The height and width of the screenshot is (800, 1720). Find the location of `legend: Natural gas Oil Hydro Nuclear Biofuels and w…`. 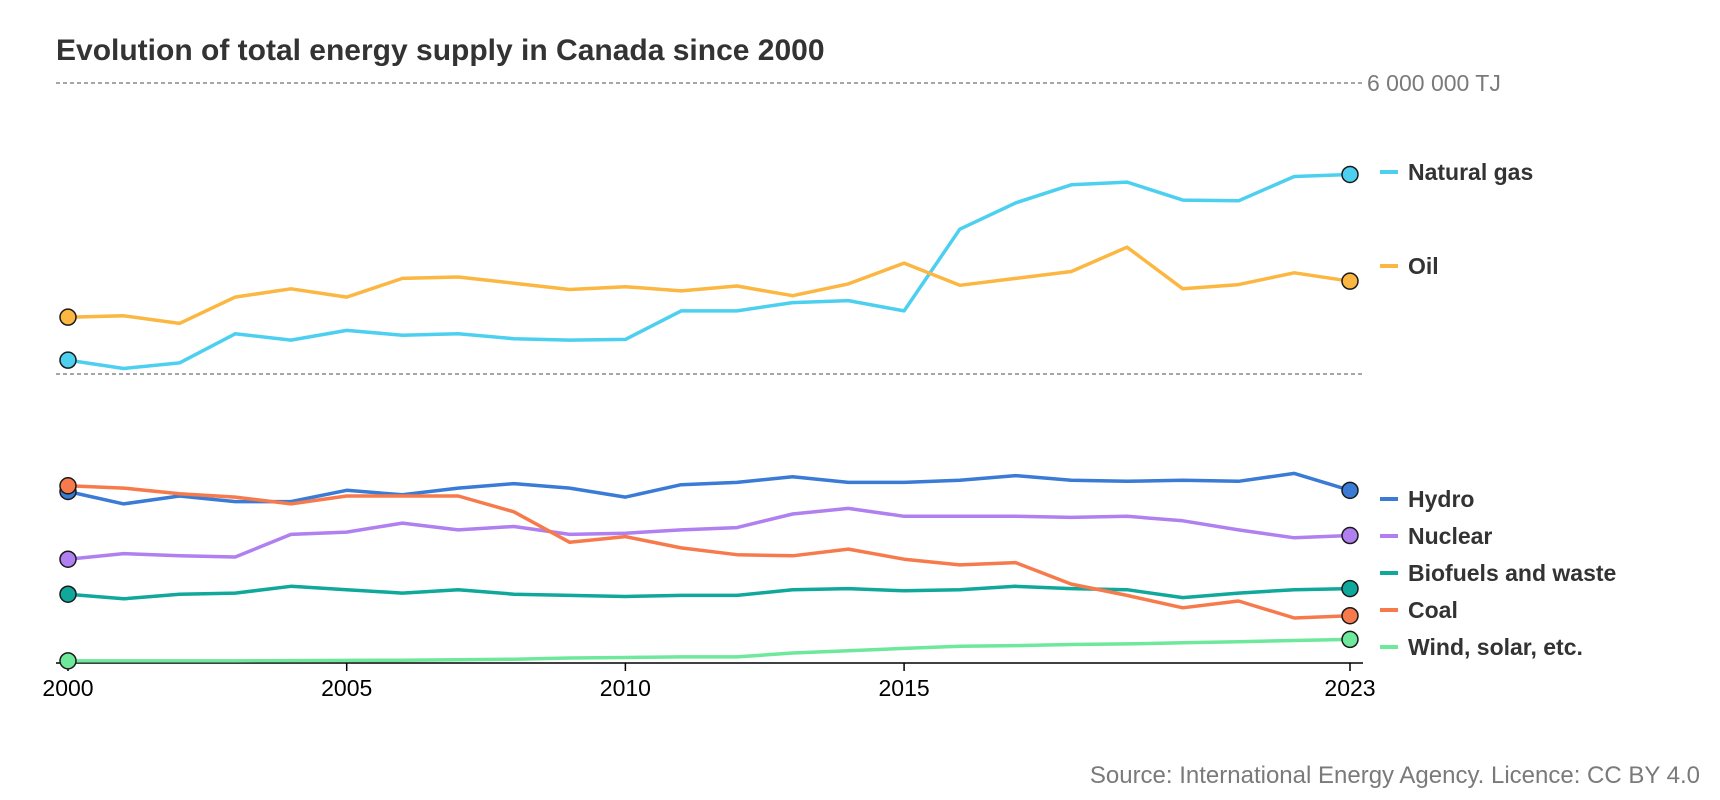

legend: Natural gas Oil Hydro Nuclear Biofuels and w… is located at coordinates (1498, 409).